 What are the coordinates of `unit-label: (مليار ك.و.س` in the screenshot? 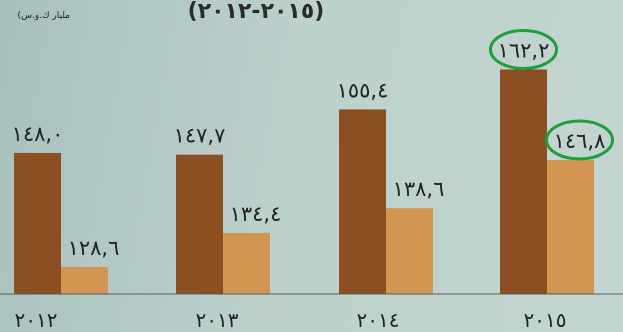 It's located at (44, 16).